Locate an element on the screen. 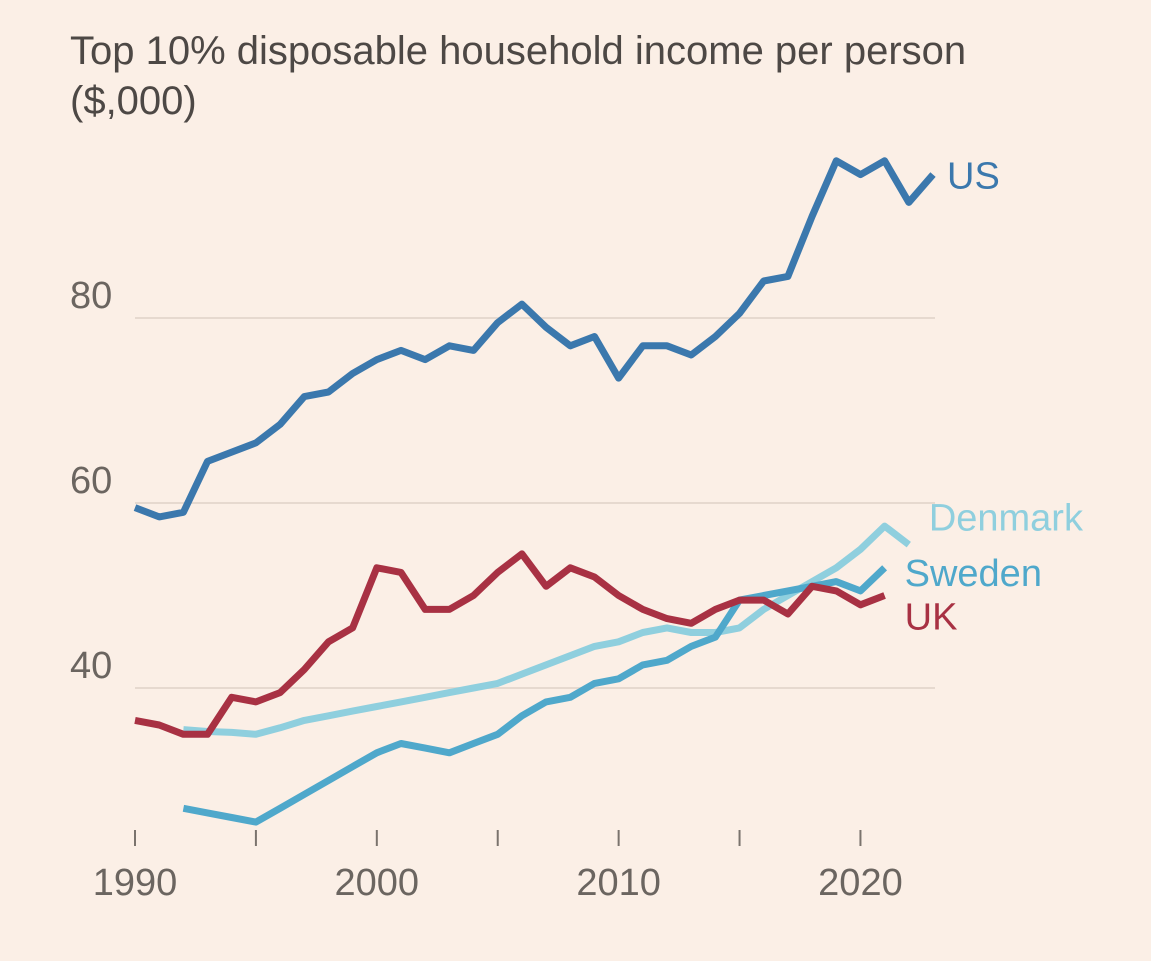 The height and width of the screenshot is (961, 1151). series-label-denmark: Denmark is located at coordinates (1006, 519).